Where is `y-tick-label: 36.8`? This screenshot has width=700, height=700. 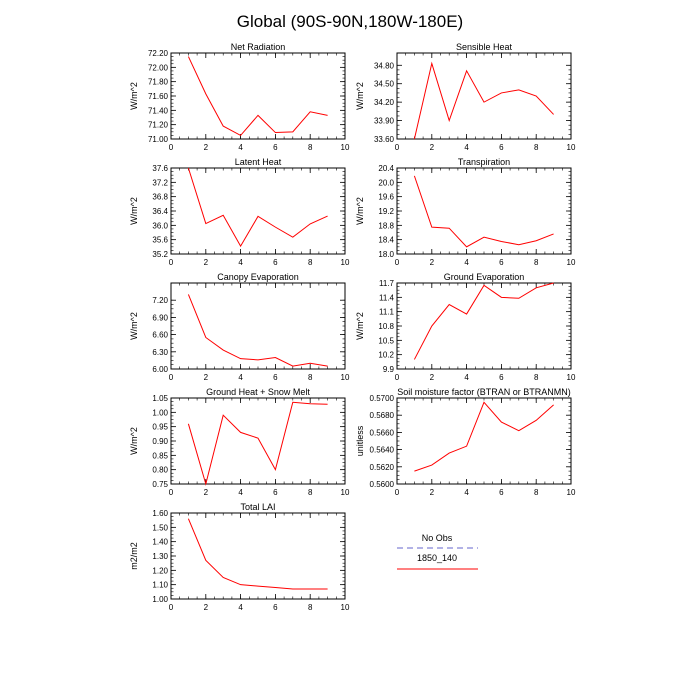 y-tick-label: 36.8 is located at coordinates (160, 197).